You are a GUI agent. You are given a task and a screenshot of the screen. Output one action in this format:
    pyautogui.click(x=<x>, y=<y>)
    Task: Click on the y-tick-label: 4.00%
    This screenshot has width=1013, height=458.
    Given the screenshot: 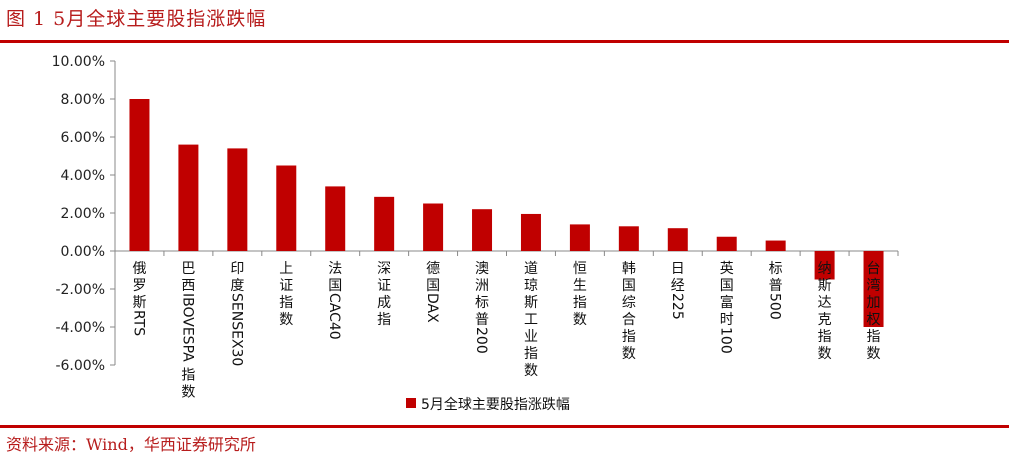 What is the action you would take?
    pyautogui.click(x=83, y=176)
    